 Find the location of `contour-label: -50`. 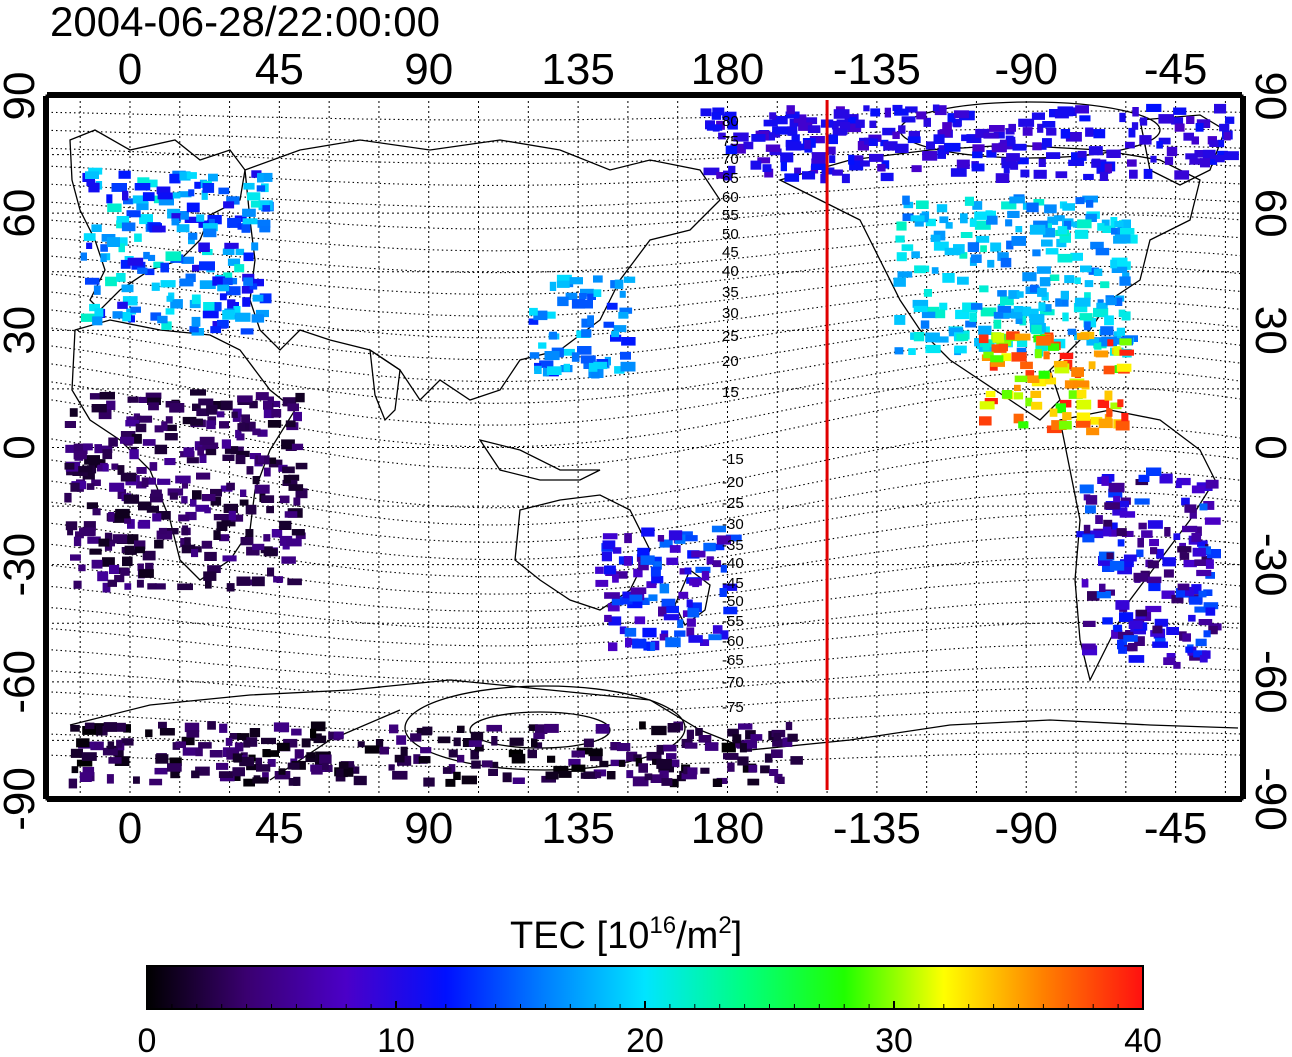

contour-label: -50 is located at coordinates (733, 601).